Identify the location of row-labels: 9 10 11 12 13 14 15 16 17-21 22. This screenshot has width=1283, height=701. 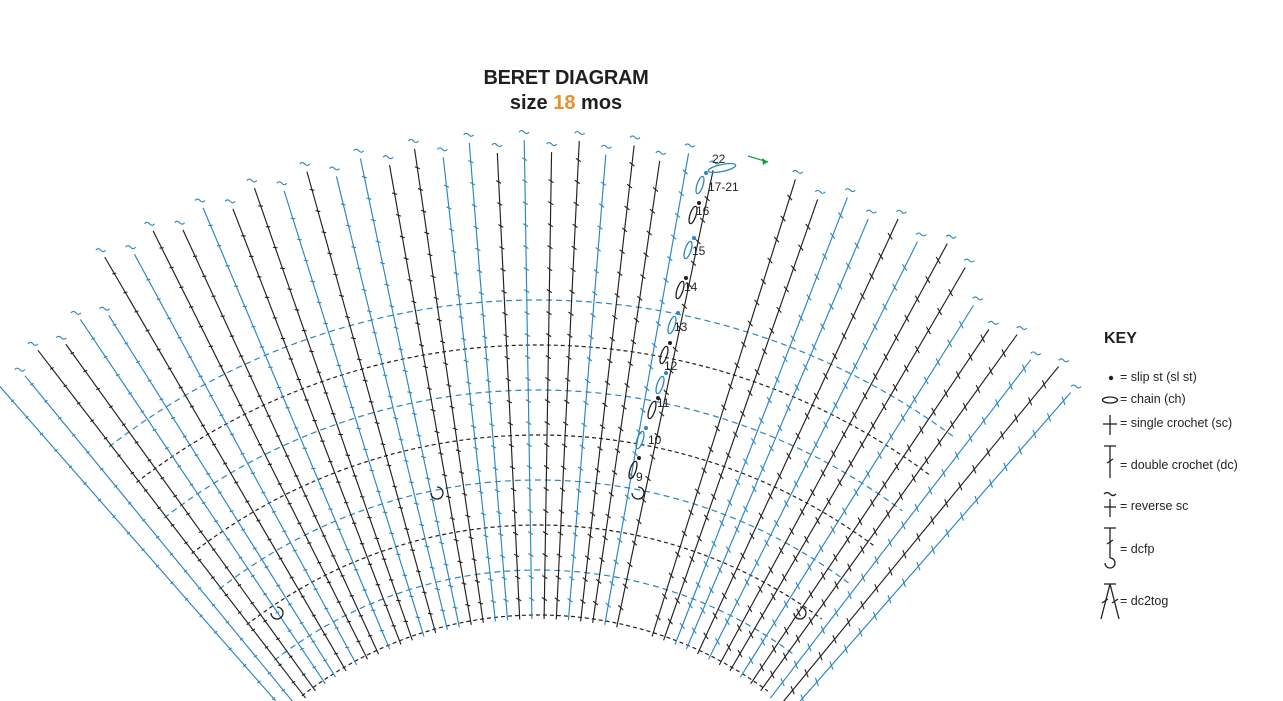
(698, 318).